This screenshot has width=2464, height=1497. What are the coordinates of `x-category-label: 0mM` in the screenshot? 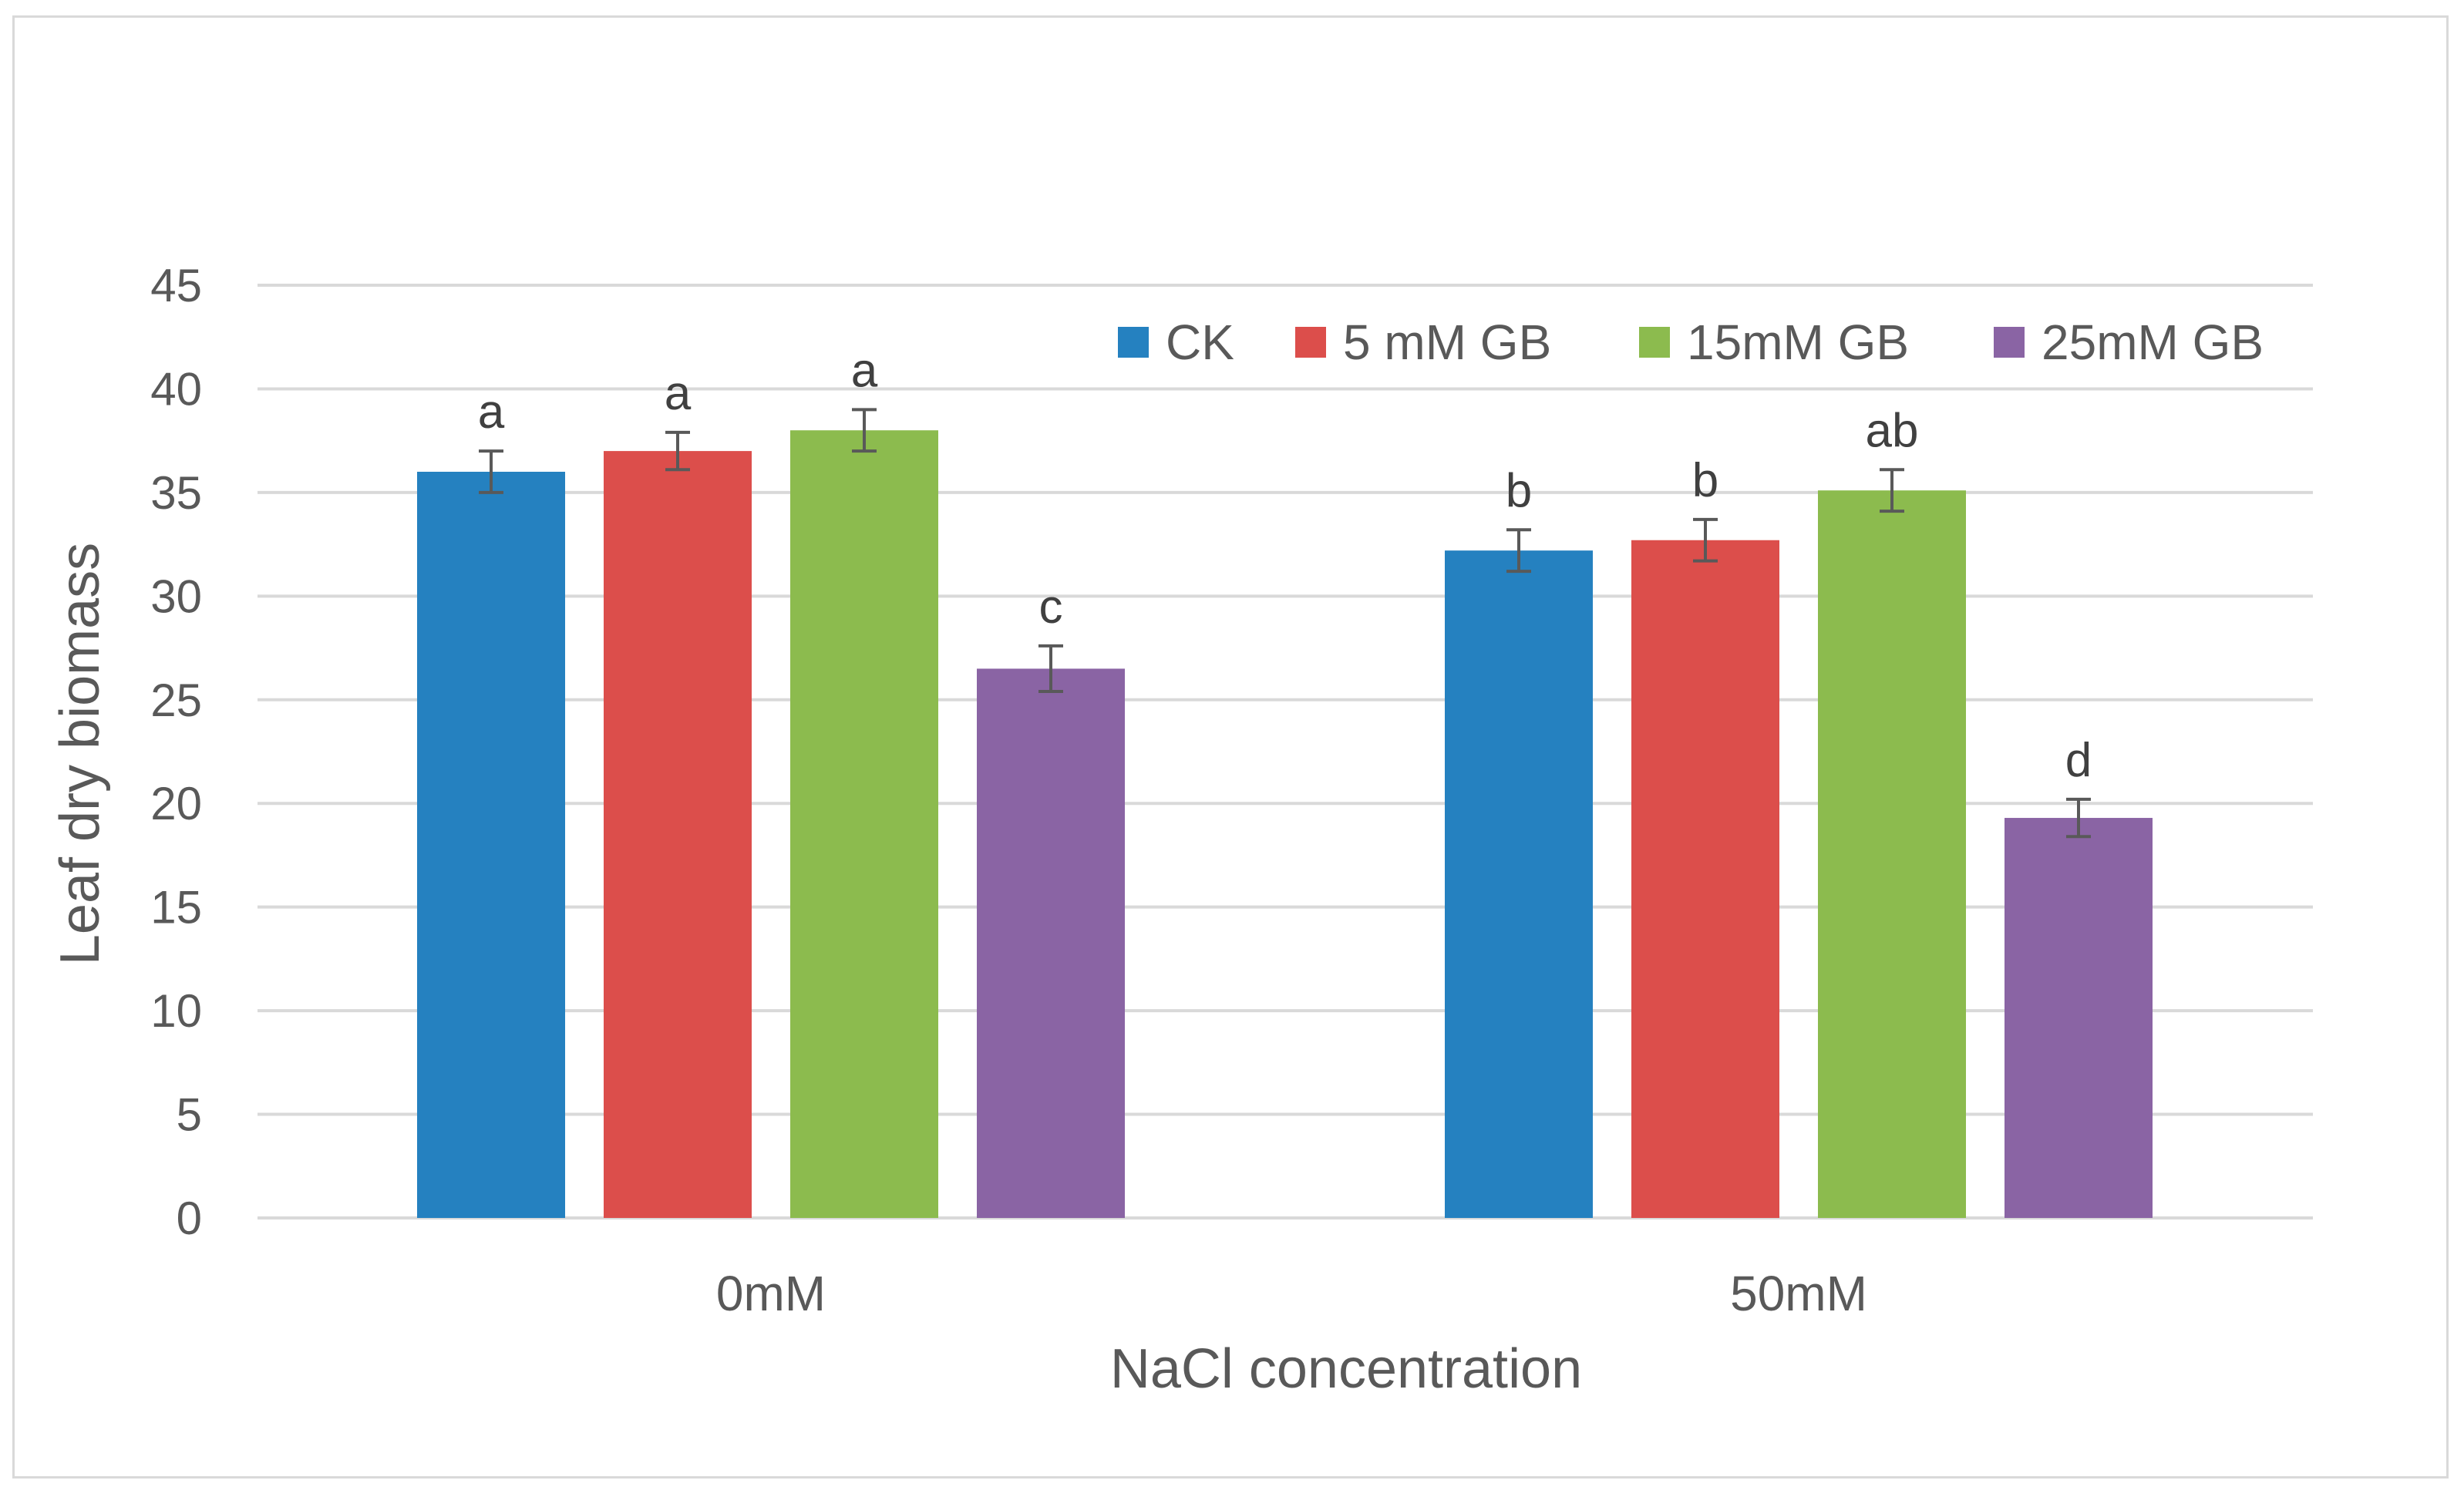 It's located at (771, 1293).